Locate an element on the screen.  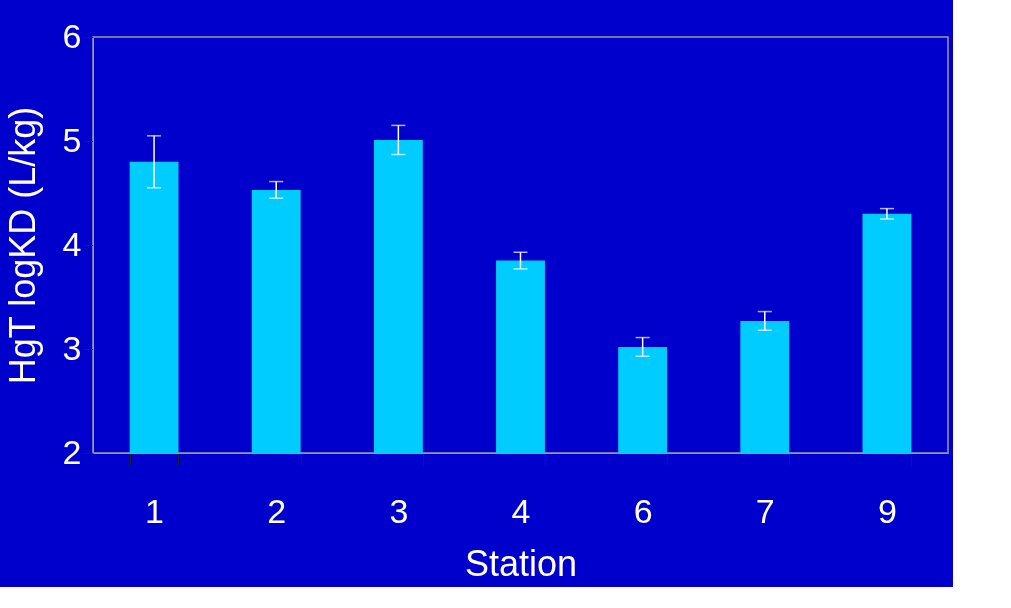
y-tick-label: 2 is located at coordinates (72, 451).